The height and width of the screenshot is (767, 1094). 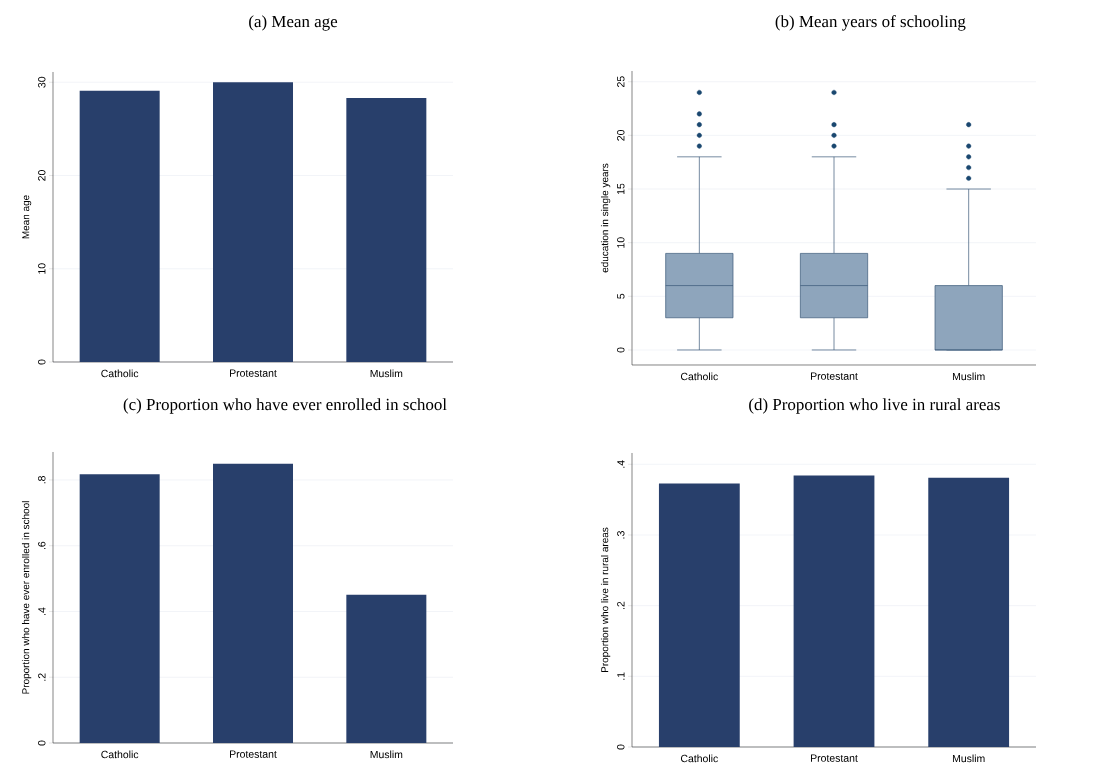 What do you see at coordinates (621, 676) in the screenshot?
I see `y-tick-label: .1` at bounding box center [621, 676].